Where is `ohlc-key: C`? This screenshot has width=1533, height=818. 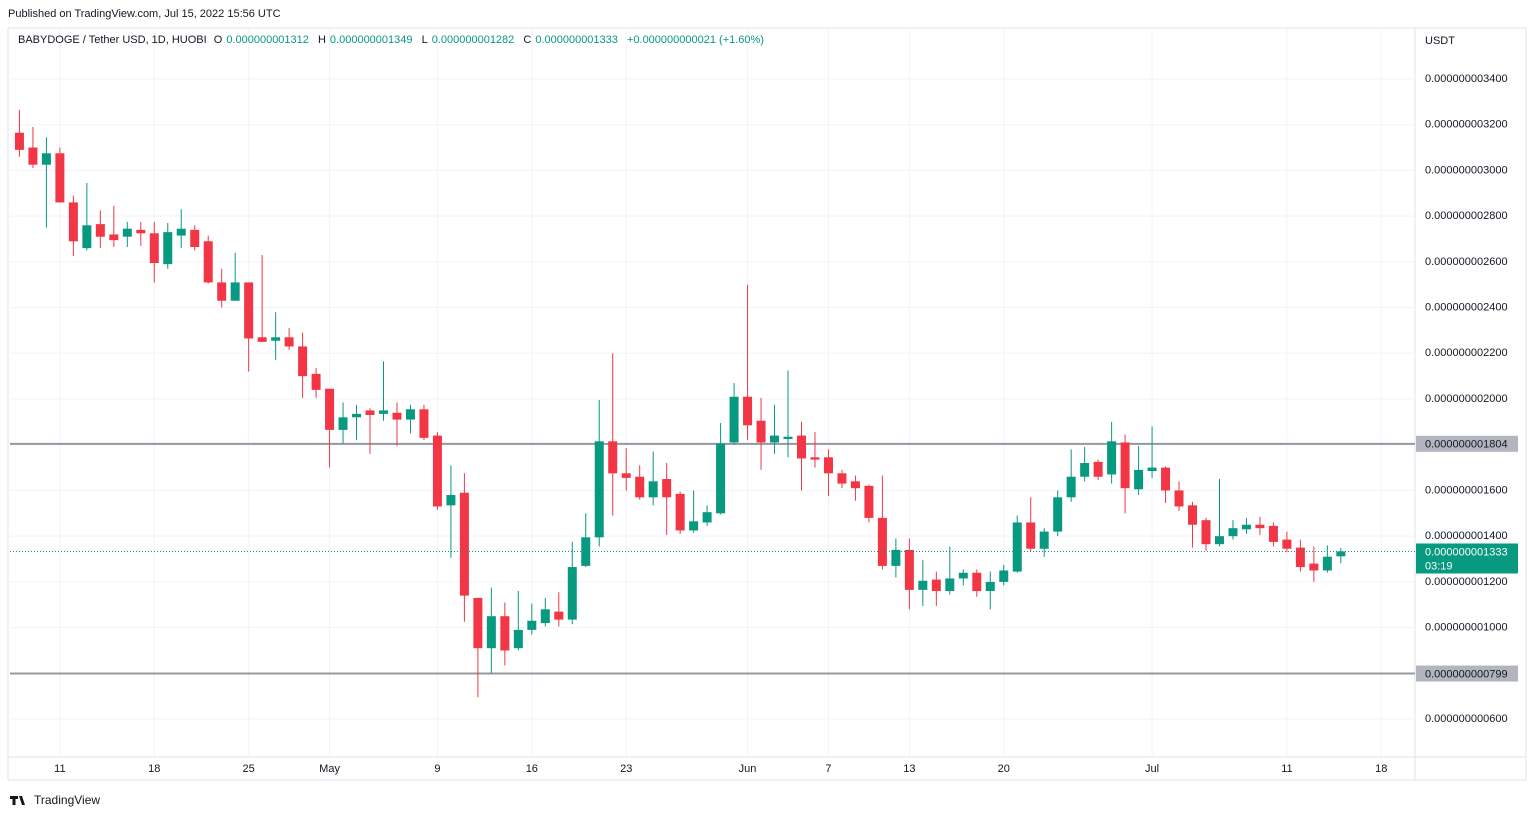
ohlc-key: C is located at coordinates (527, 40).